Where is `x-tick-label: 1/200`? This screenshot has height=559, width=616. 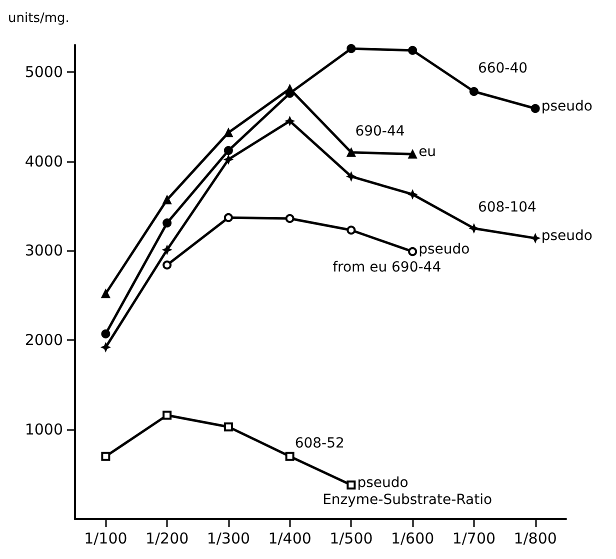
x-tick-label: 1/200 is located at coordinates (167, 539).